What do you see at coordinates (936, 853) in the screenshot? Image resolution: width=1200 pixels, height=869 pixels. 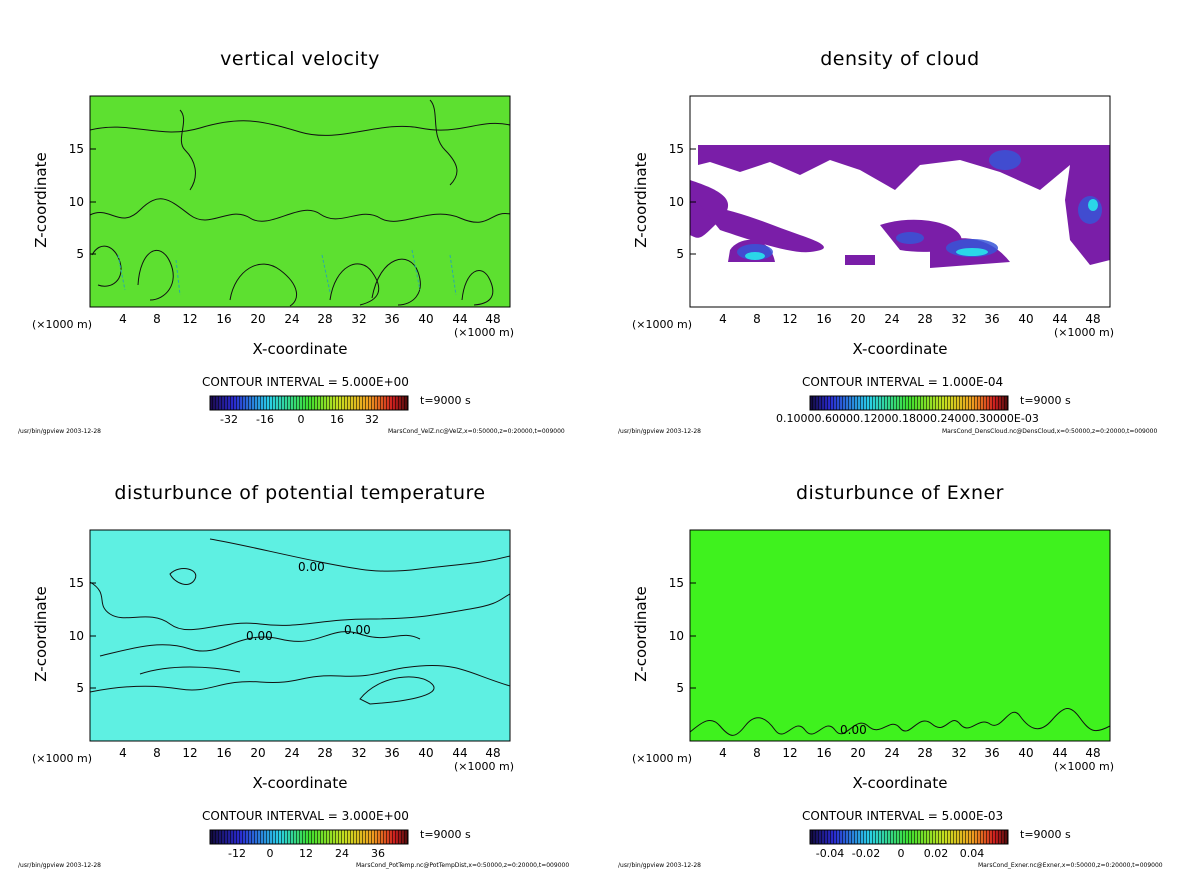 I see `colorbar-tick: 0.02` at bounding box center [936, 853].